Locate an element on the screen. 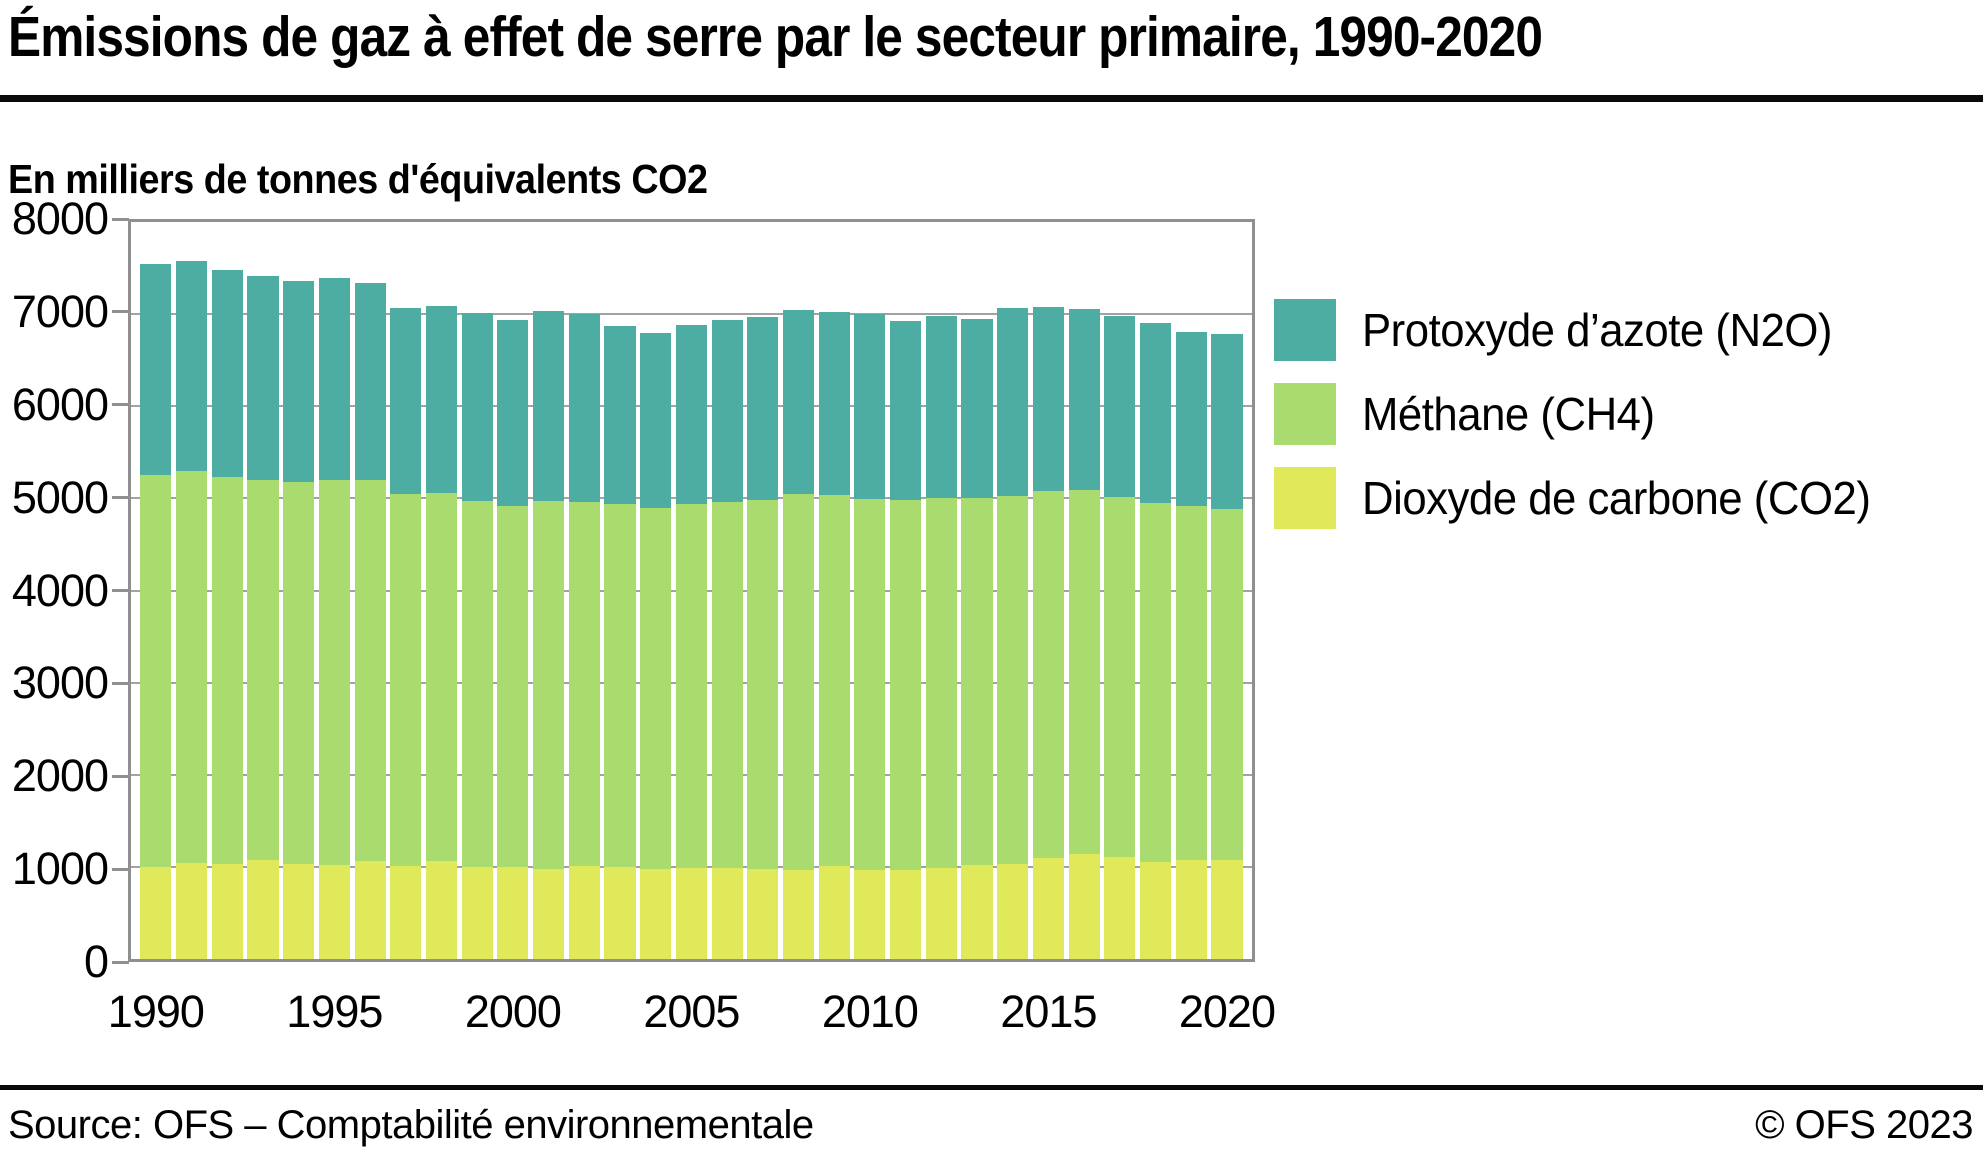  bar-segment-n2o-1993 is located at coordinates (263, 378).